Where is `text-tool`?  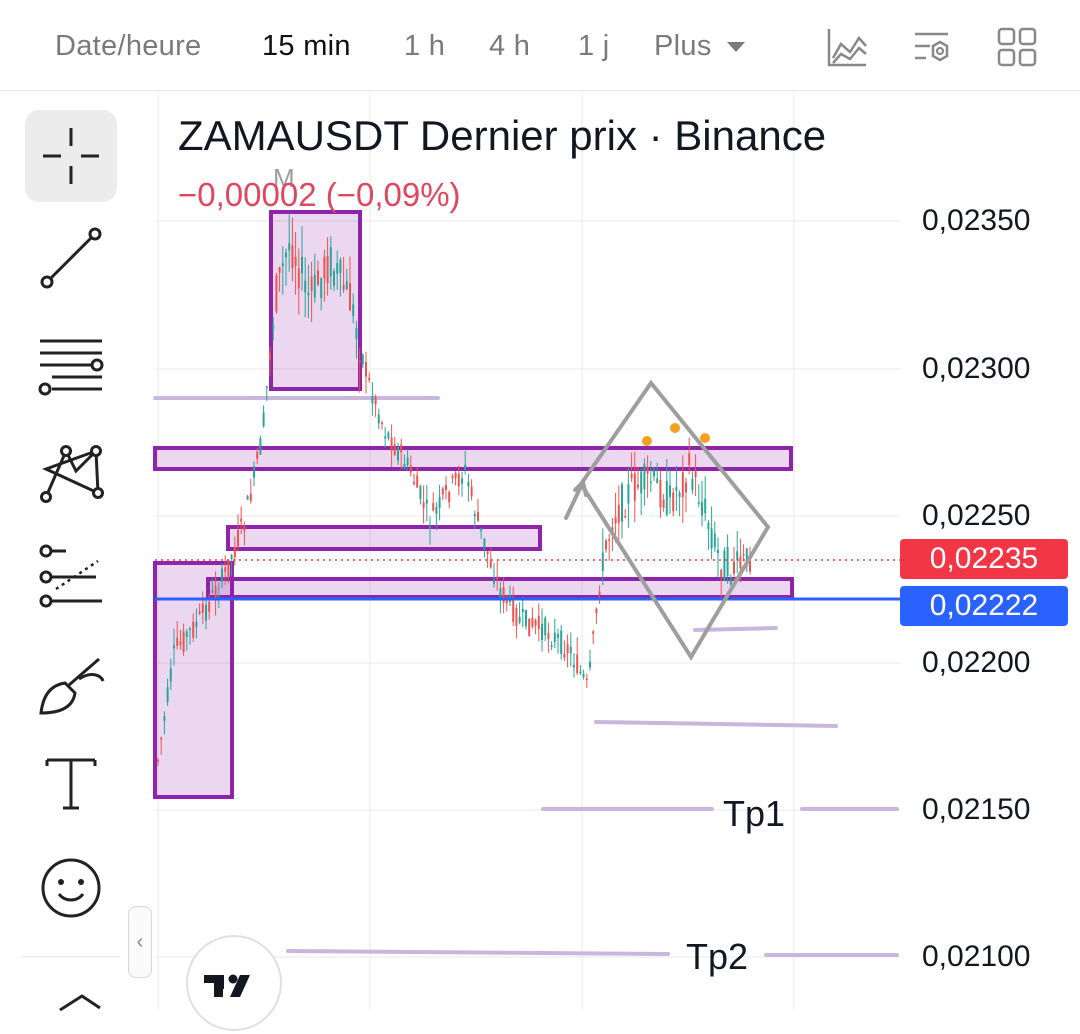
text-tool is located at coordinates (71, 782).